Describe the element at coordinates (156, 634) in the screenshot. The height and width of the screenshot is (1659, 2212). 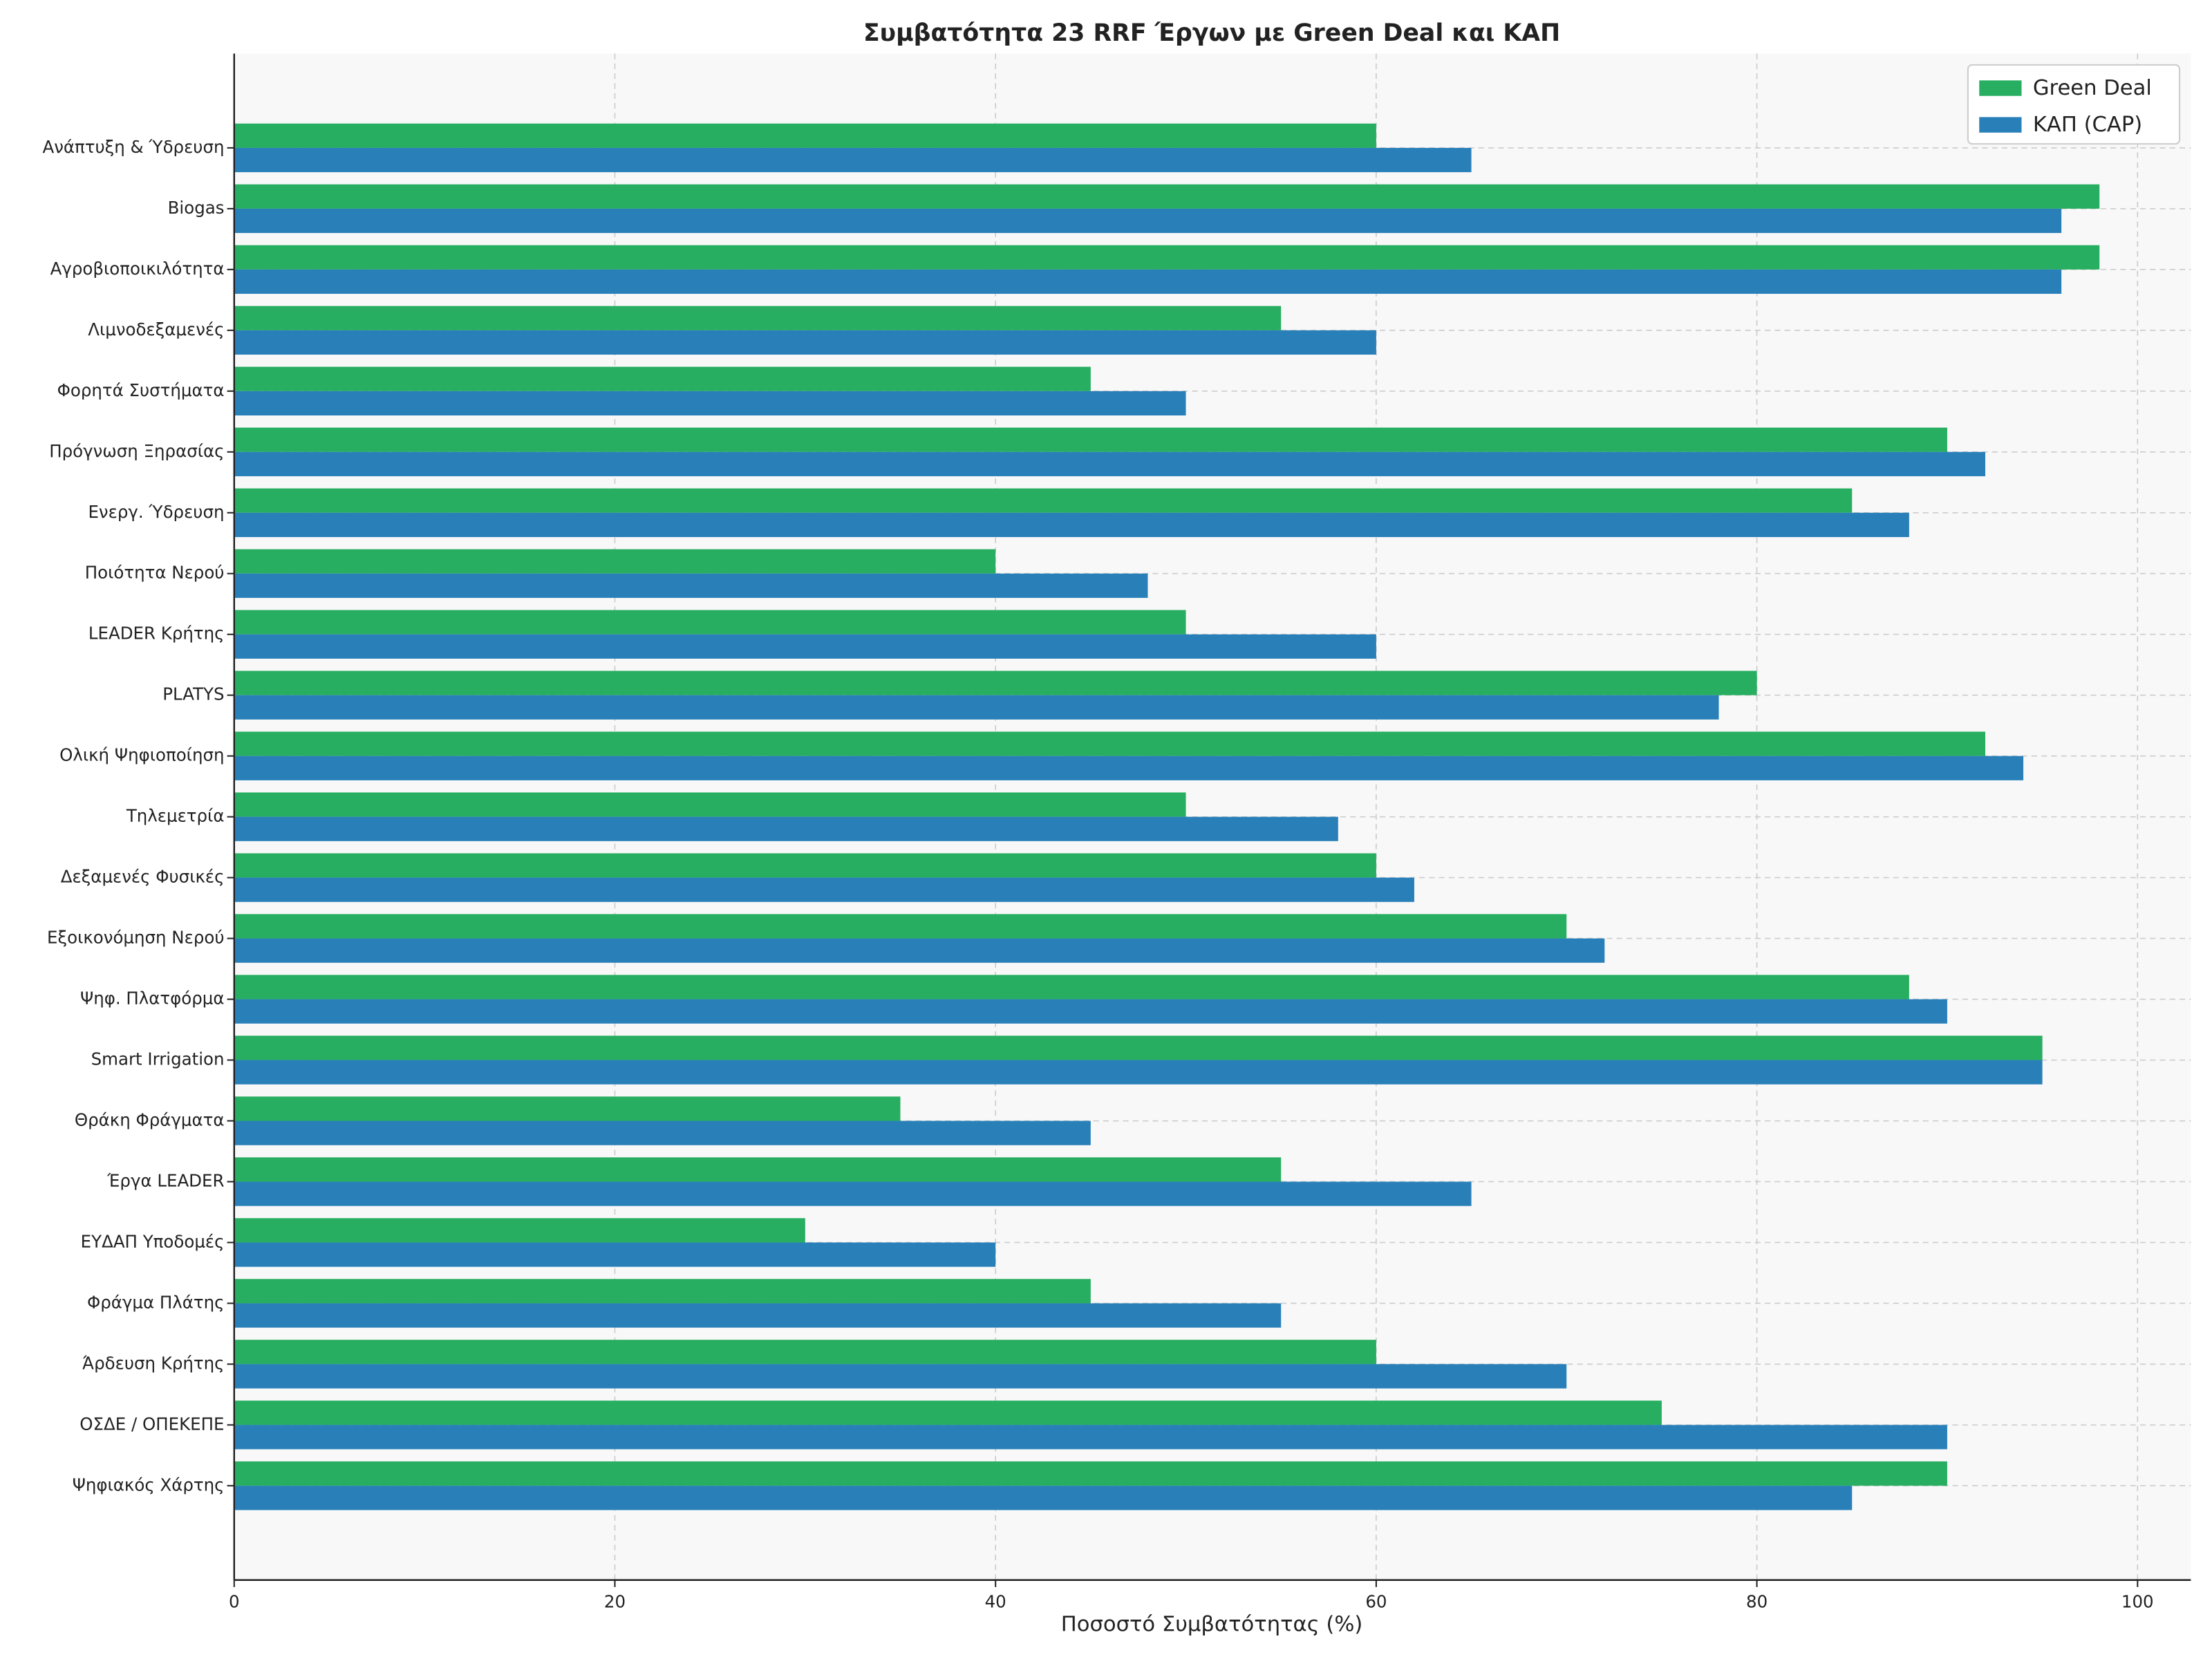
I see `y-tick-label: LEADER Κρήτης` at that location.